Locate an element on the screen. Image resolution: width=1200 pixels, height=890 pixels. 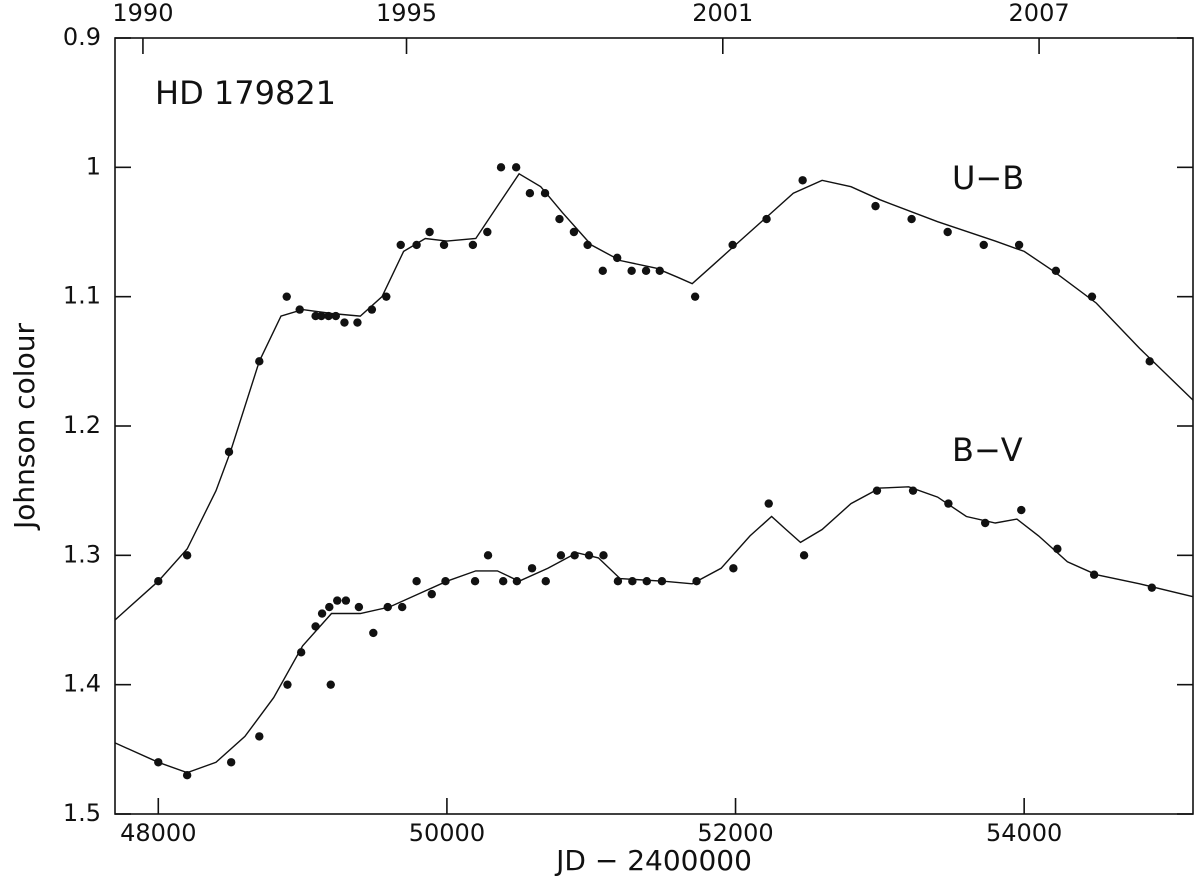
x-tick-label: 50000 is located at coordinates (447, 833).